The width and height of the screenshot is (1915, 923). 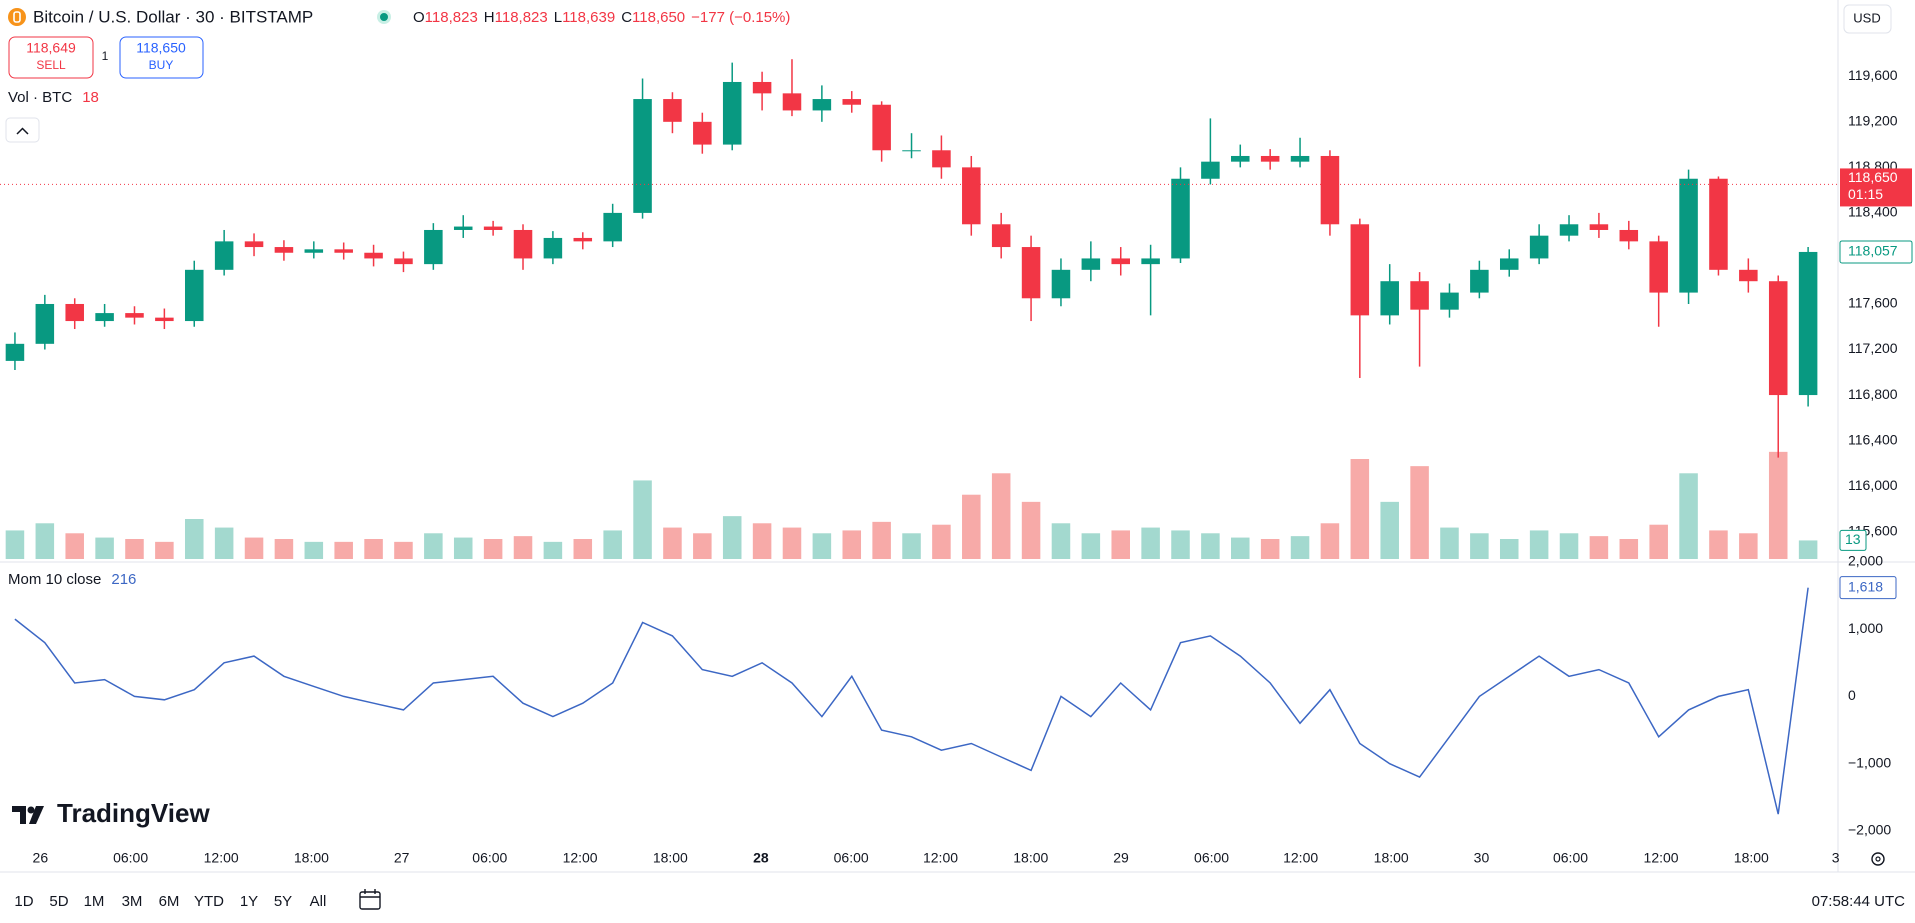 What do you see at coordinates (209, 901) in the screenshot?
I see `range-button: YTD` at bounding box center [209, 901].